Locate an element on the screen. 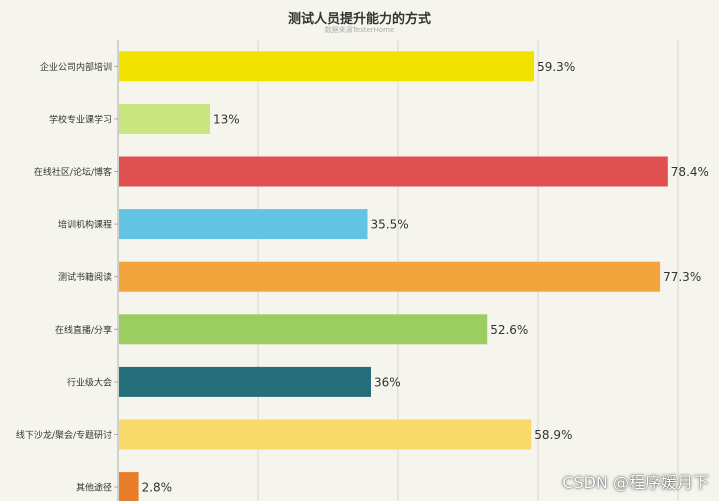  value-label: 36% is located at coordinates (387, 382).